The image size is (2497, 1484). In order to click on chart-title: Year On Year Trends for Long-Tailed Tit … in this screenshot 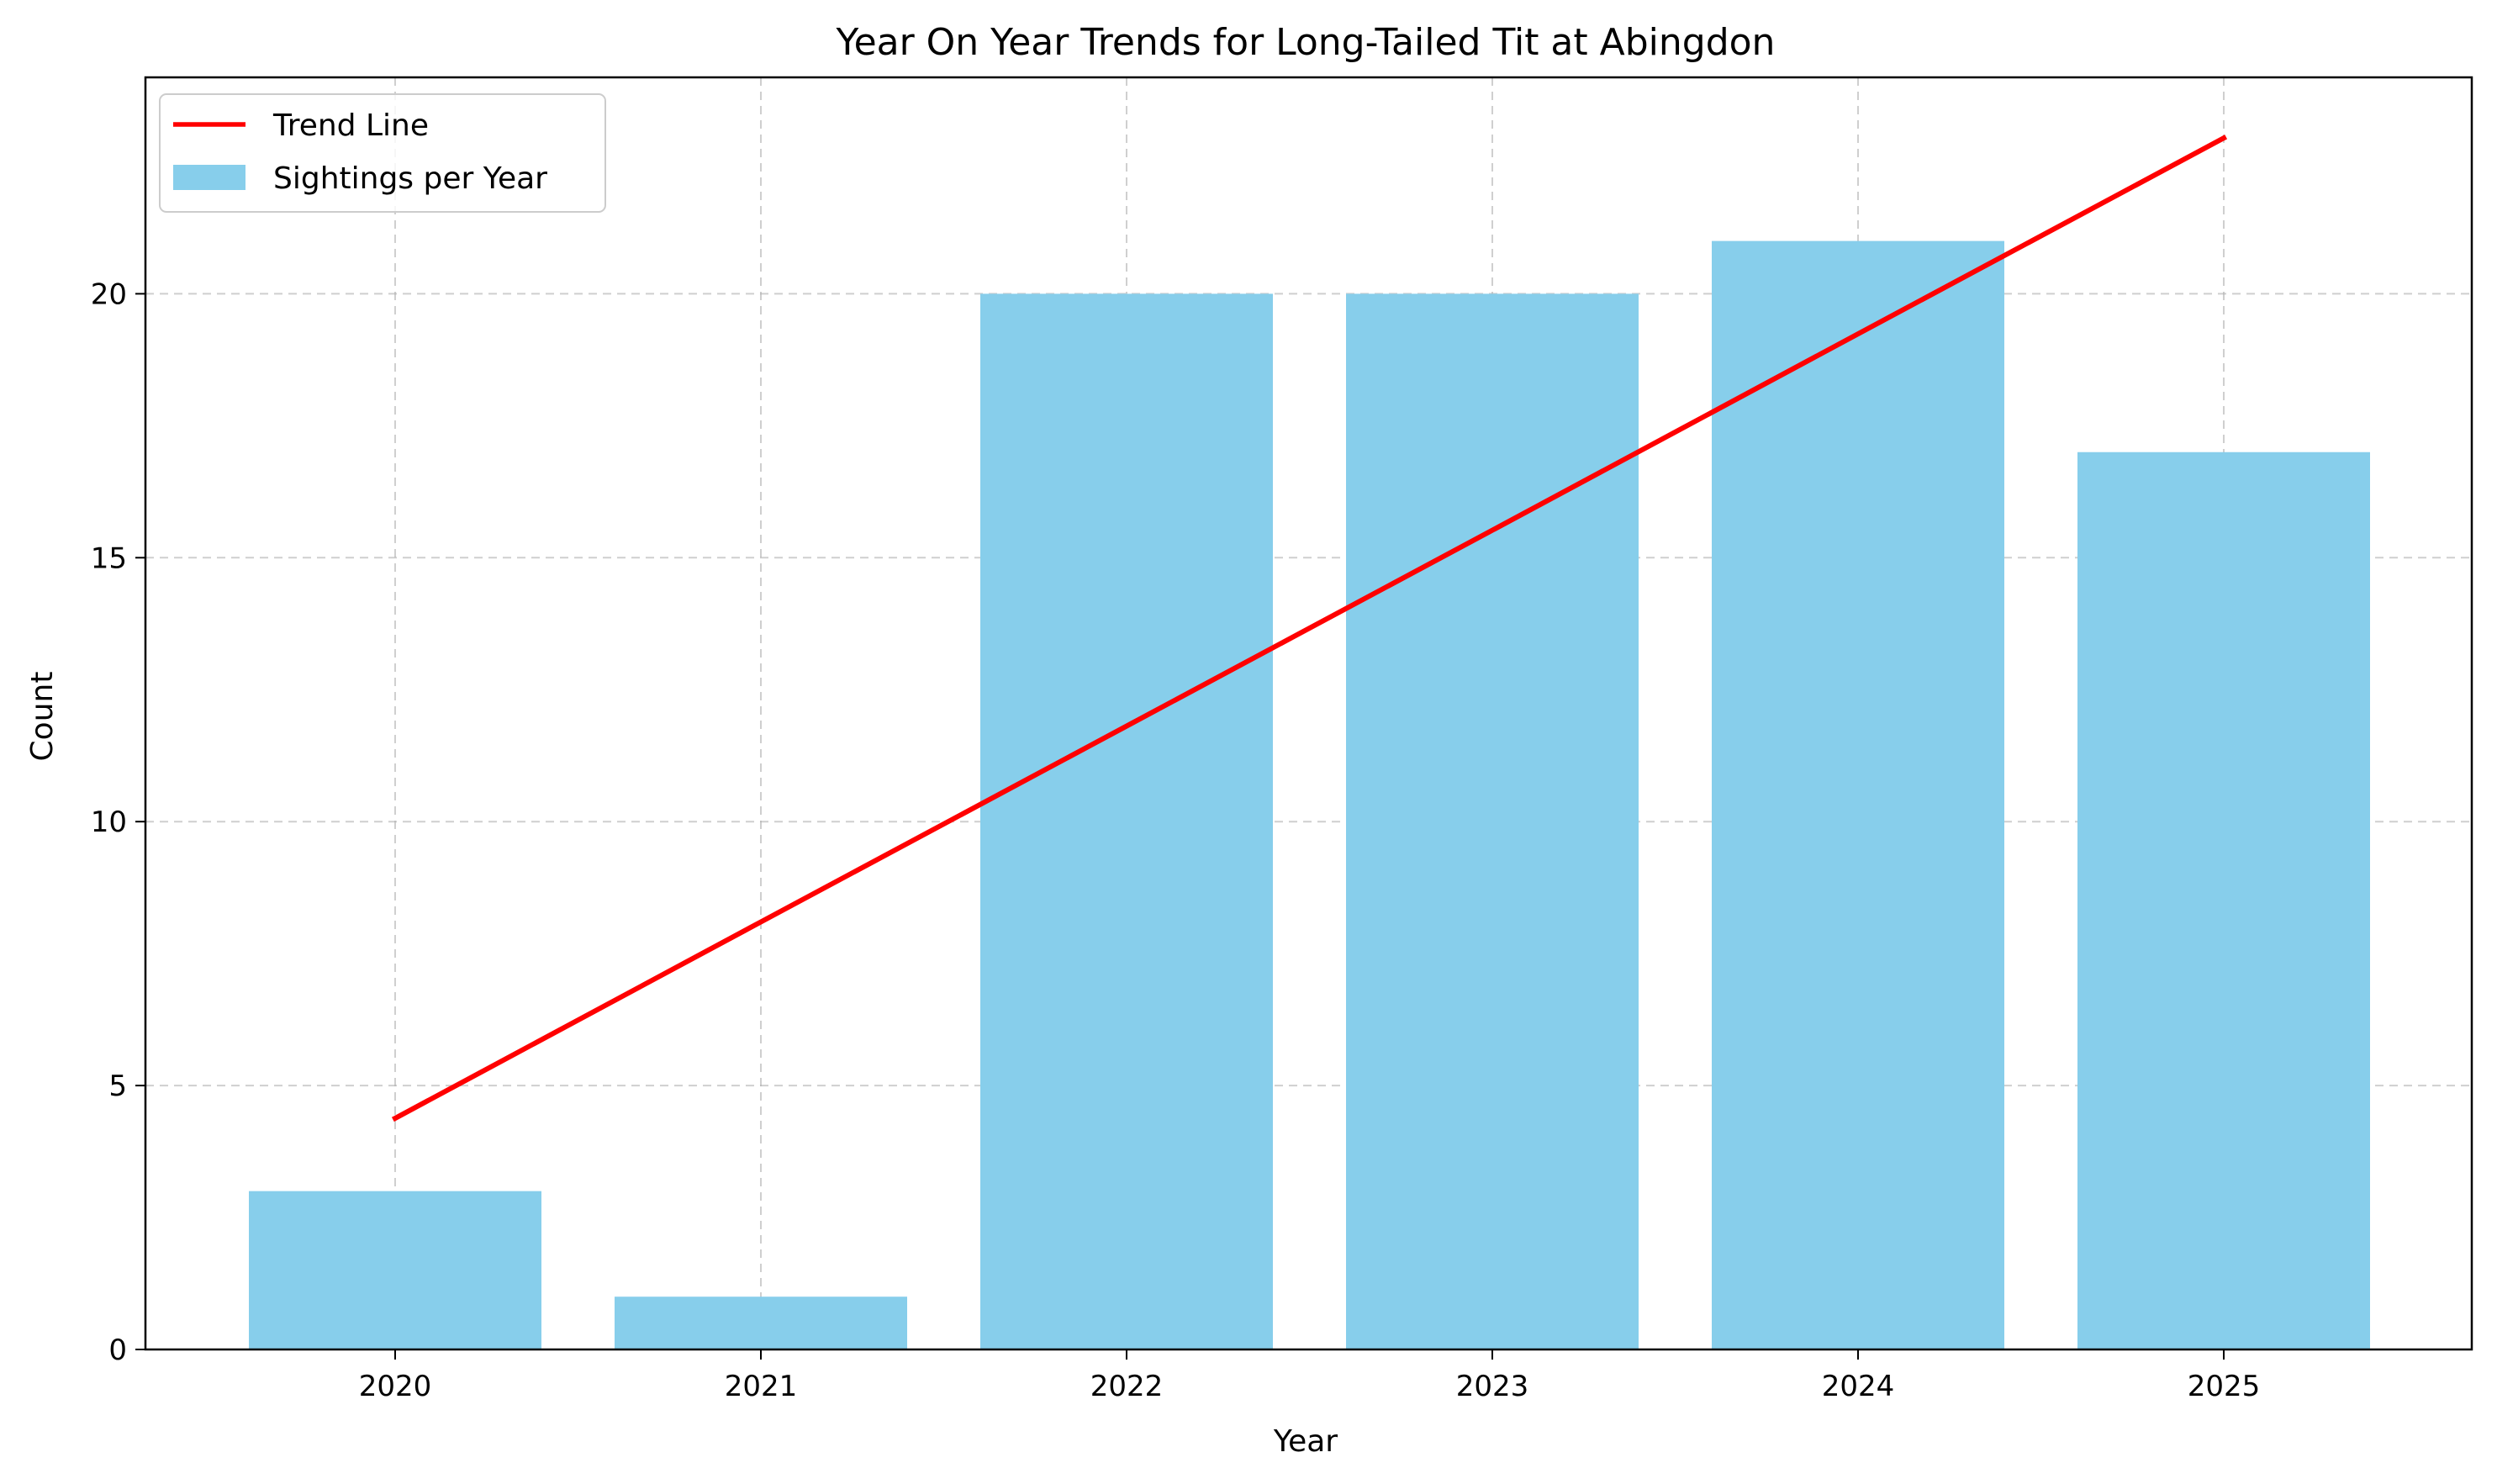, I will do `click(1306, 42)`.